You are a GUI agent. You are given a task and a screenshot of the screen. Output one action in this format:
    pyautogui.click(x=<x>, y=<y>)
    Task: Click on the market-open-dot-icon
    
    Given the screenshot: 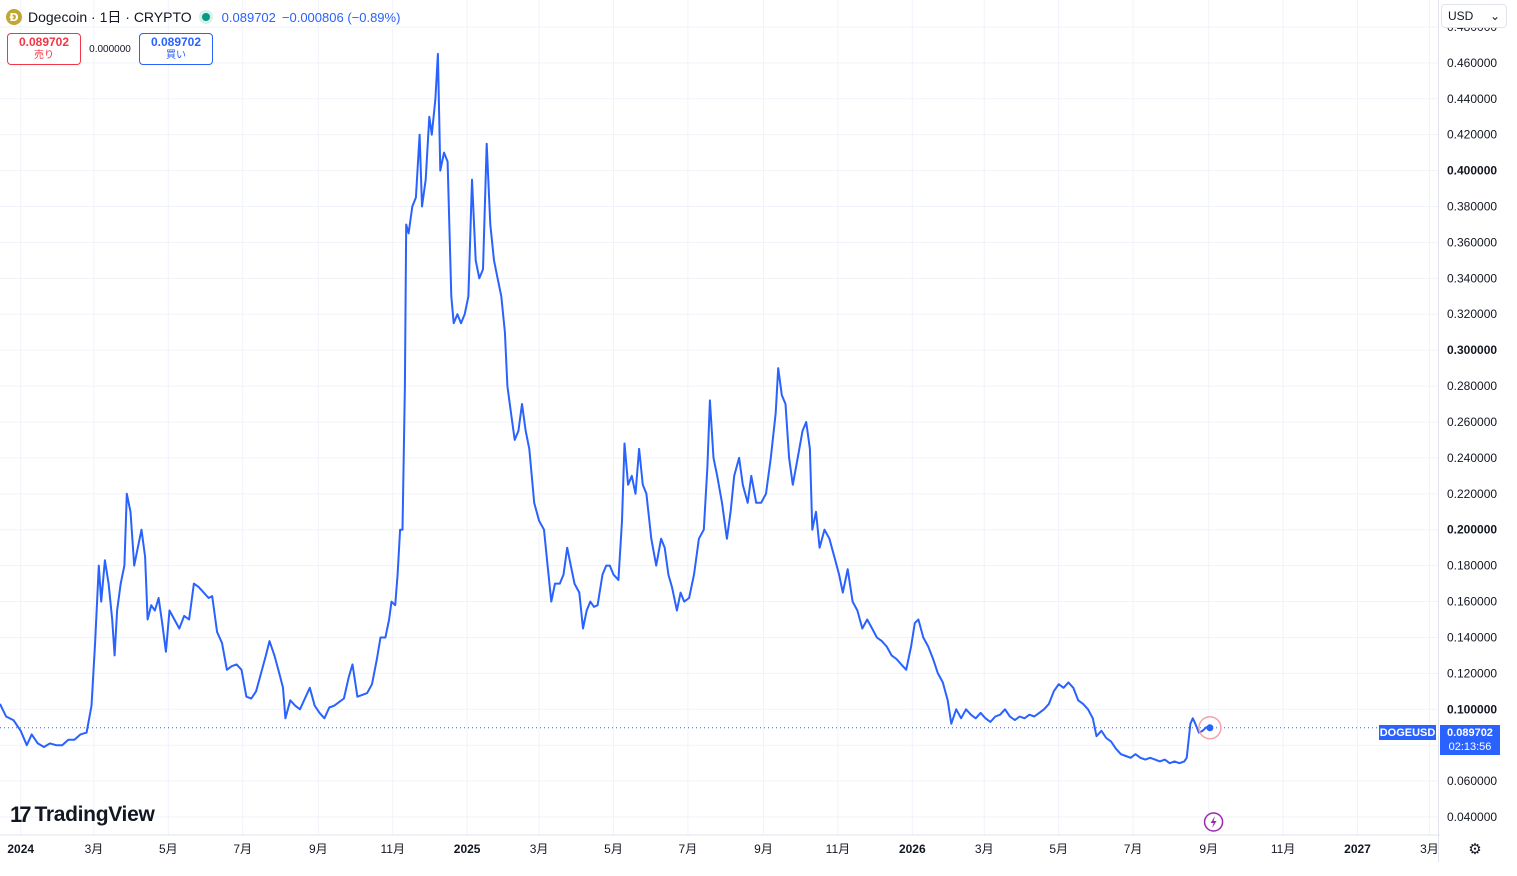 What is the action you would take?
    pyautogui.click(x=205, y=17)
    